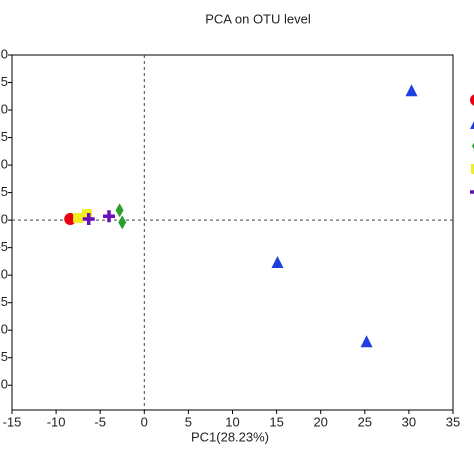  Describe the element at coordinates (4, 329) in the screenshot. I see `y-tick-label: -20` at that location.